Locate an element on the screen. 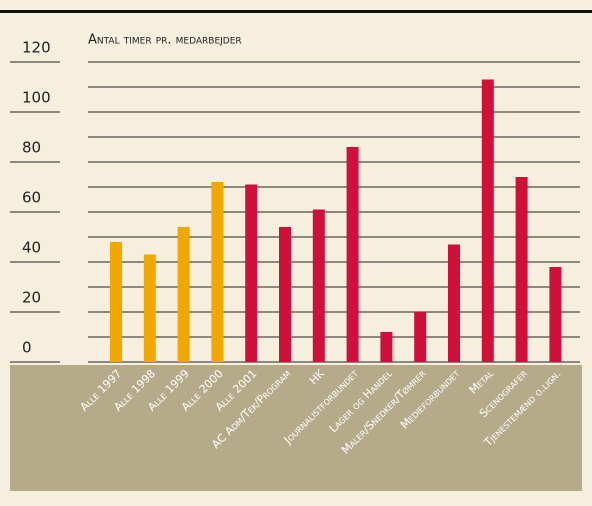 The height and width of the screenshot is (506, 592). y-tick-label: 0 is located at coordinates (27, 348).